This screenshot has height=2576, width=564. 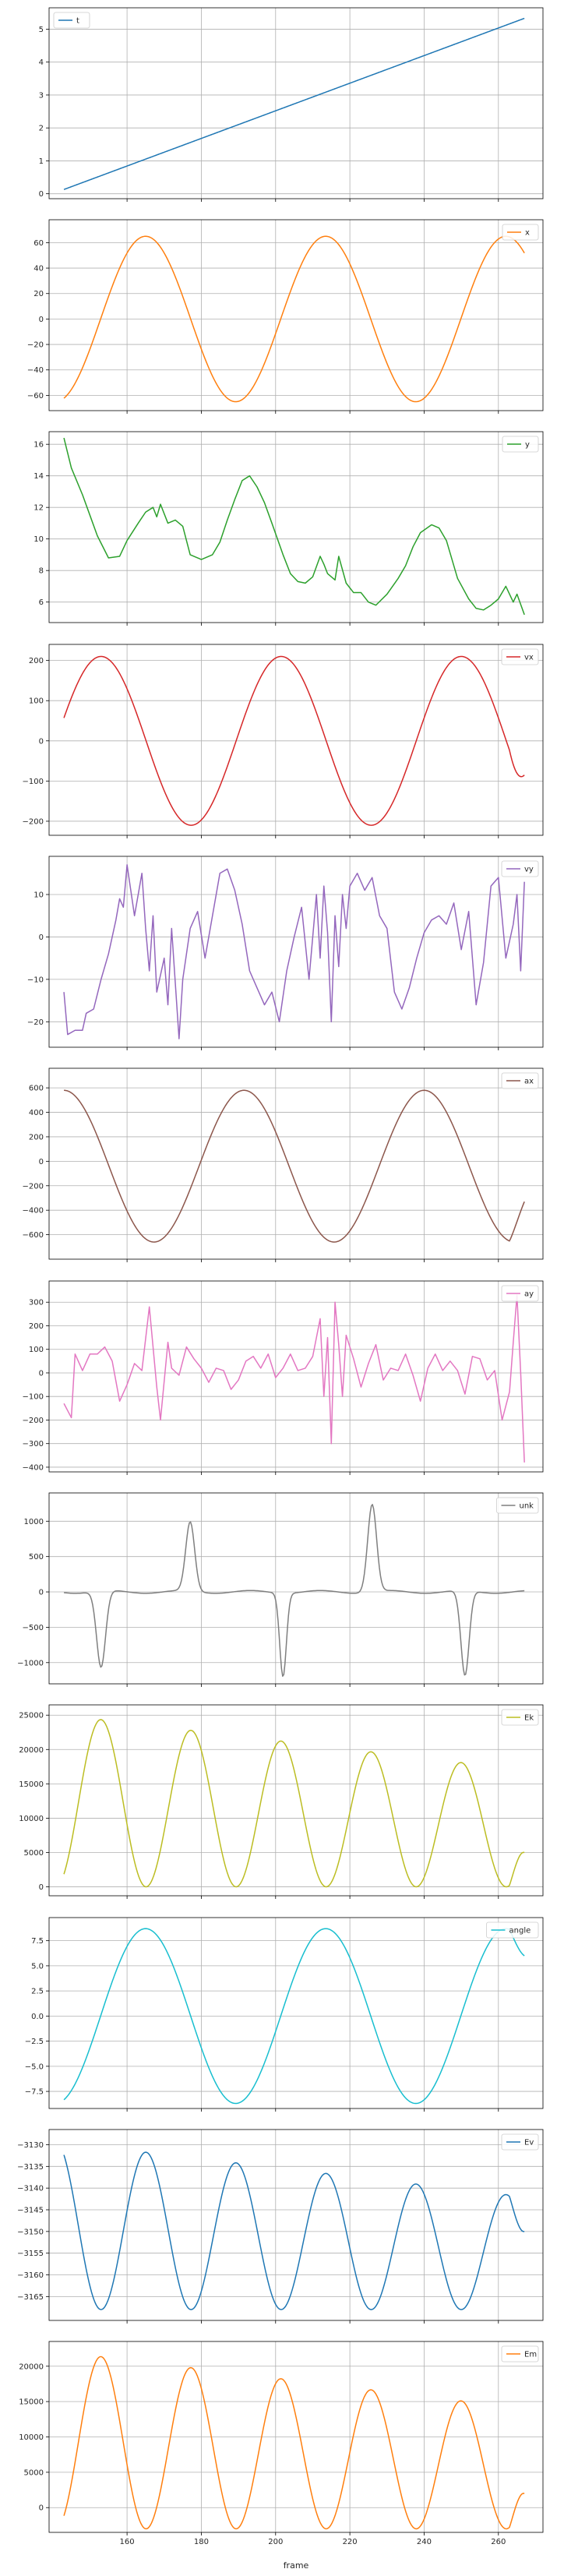 I want to click on series-line-Ev, so click(x=294, y=2230).